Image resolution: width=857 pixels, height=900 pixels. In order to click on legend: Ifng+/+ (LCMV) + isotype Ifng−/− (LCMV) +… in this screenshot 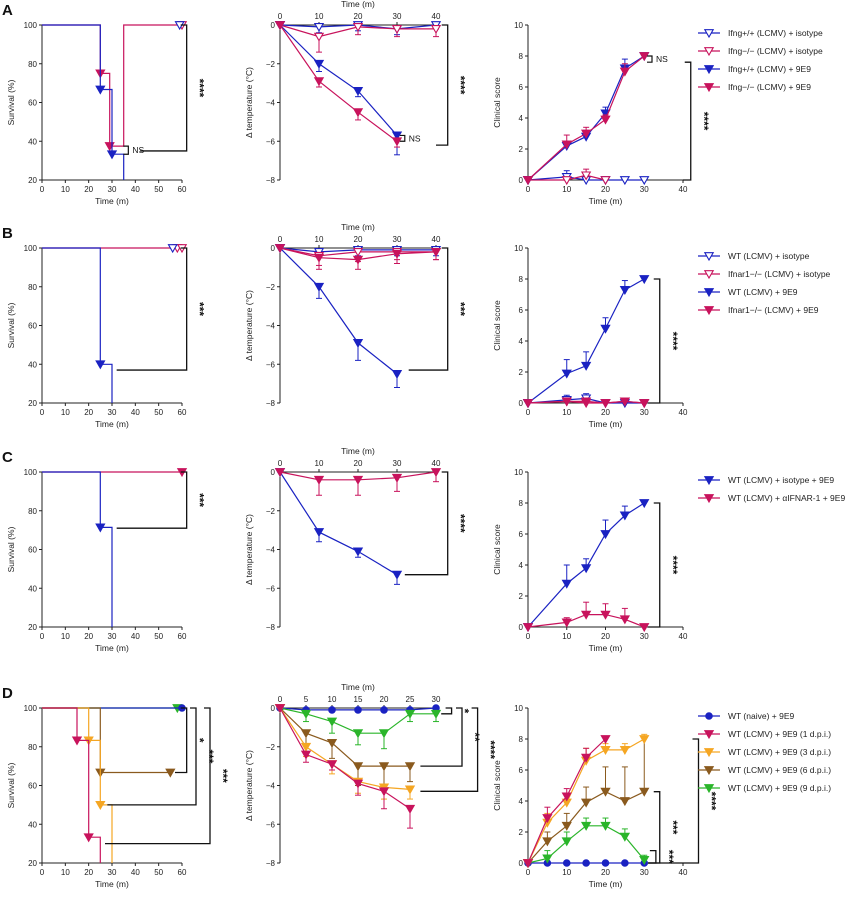, I will do `click(760, 60)`.